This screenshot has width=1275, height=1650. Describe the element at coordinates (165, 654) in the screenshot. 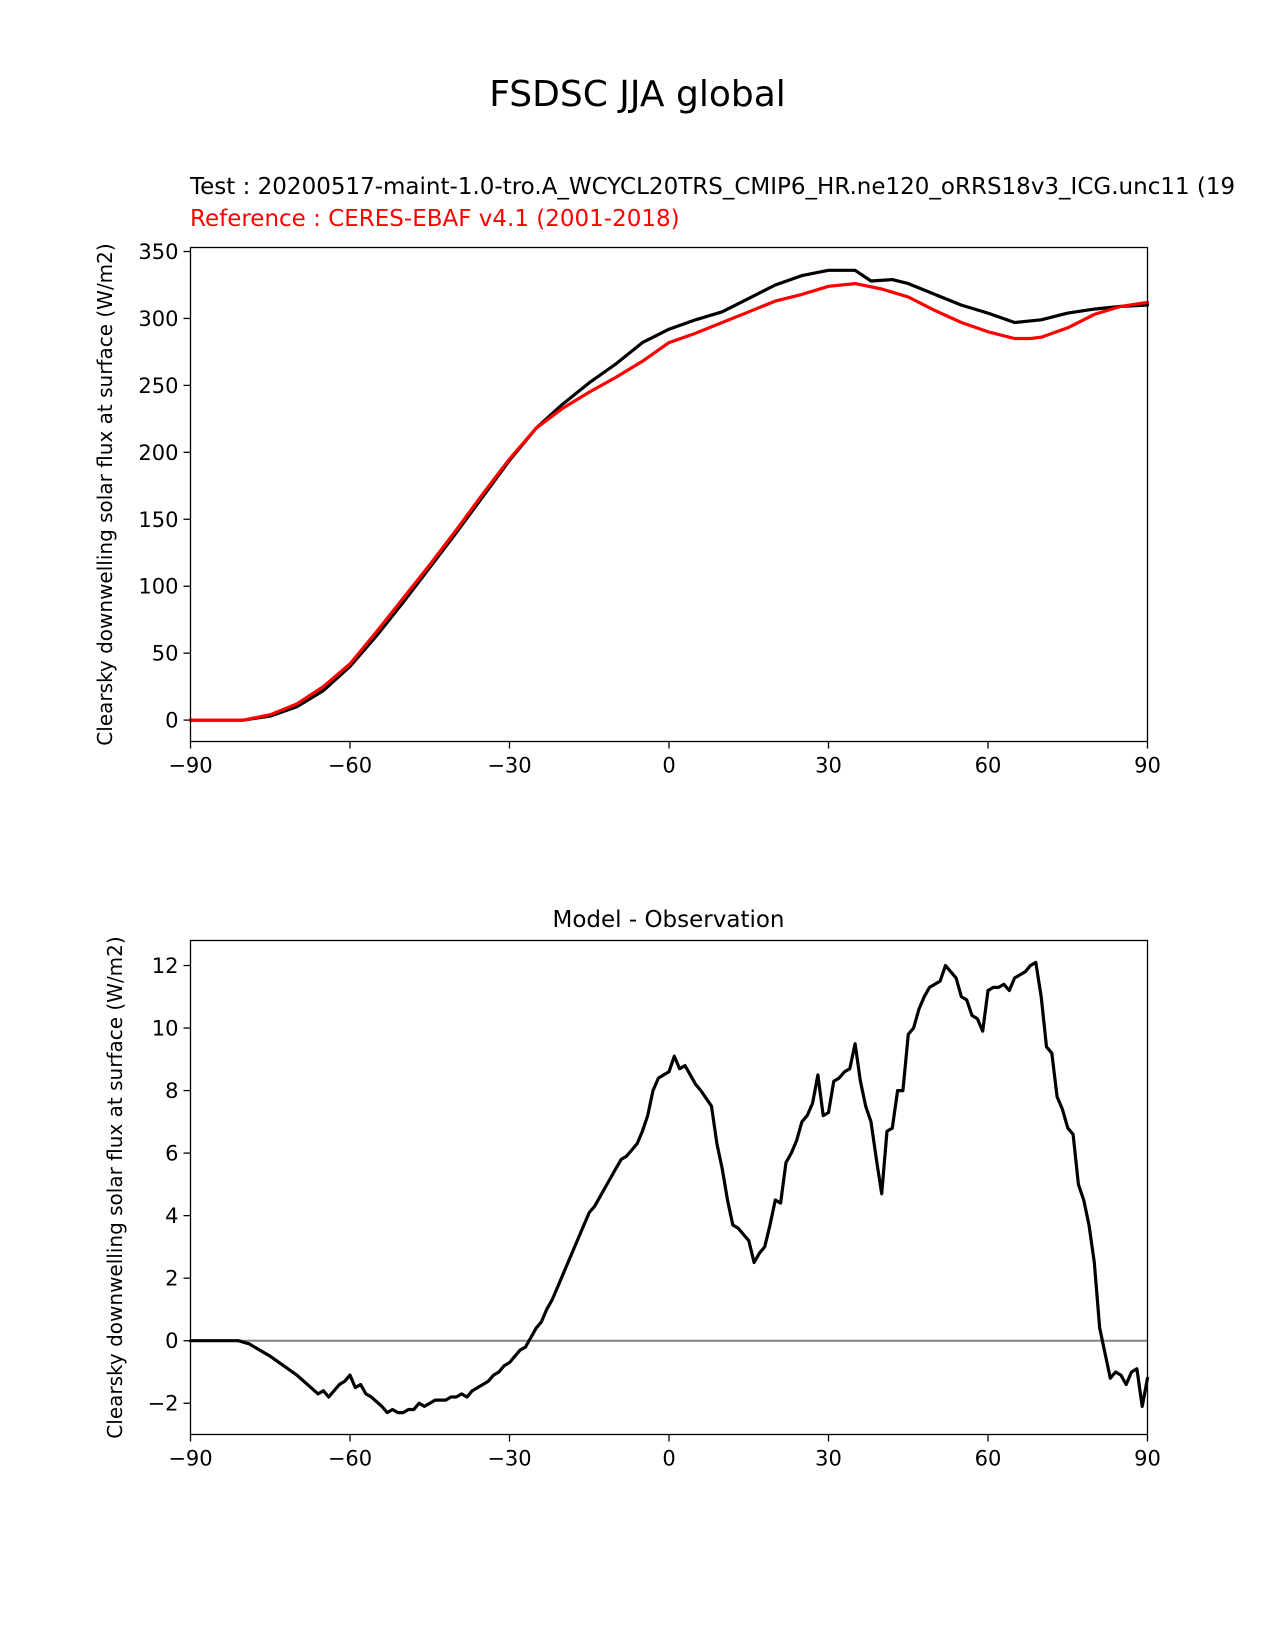

I see `top-y-tick-label: 50` at that location.